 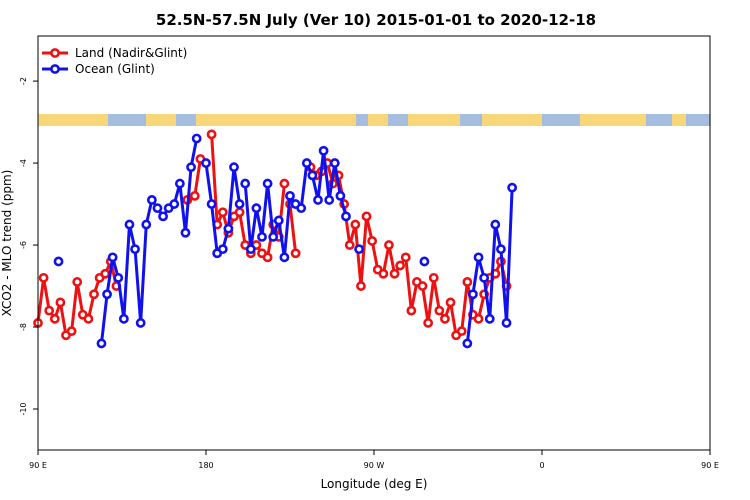 I want to click on y-axis-label: XCO2 - MLO trend (ppm), so click(x=7, y=243).